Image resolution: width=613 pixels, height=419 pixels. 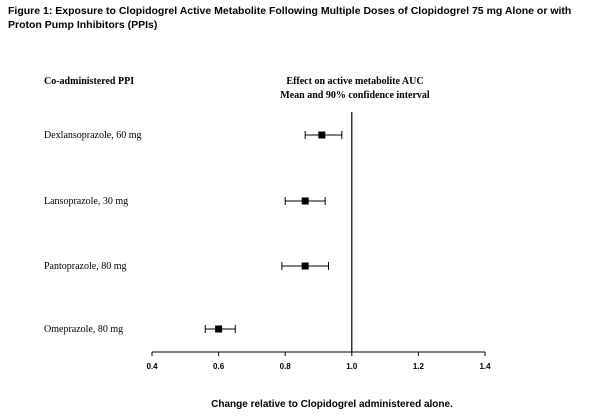 What do you see at coordinates (352, 366) in the screenshot?
I see `x-tick-label: 1.0` at bounding box center [352, 366].